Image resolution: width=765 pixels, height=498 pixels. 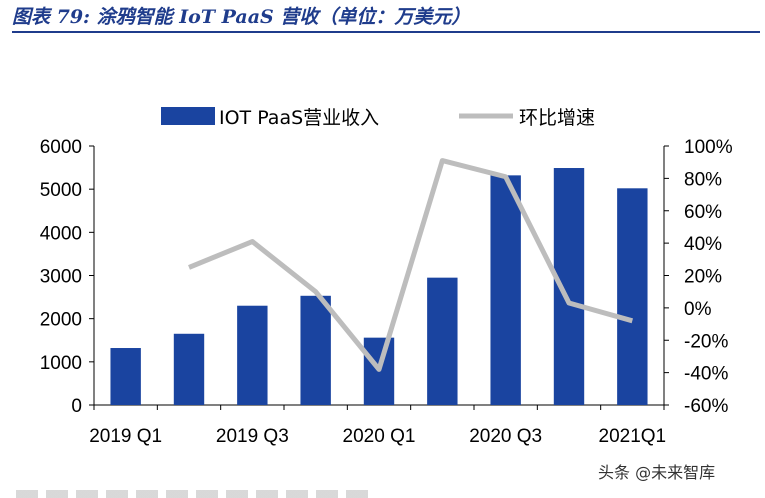 I want to click on right-axis-tick-label: 40%, so click(x=703, y=244).